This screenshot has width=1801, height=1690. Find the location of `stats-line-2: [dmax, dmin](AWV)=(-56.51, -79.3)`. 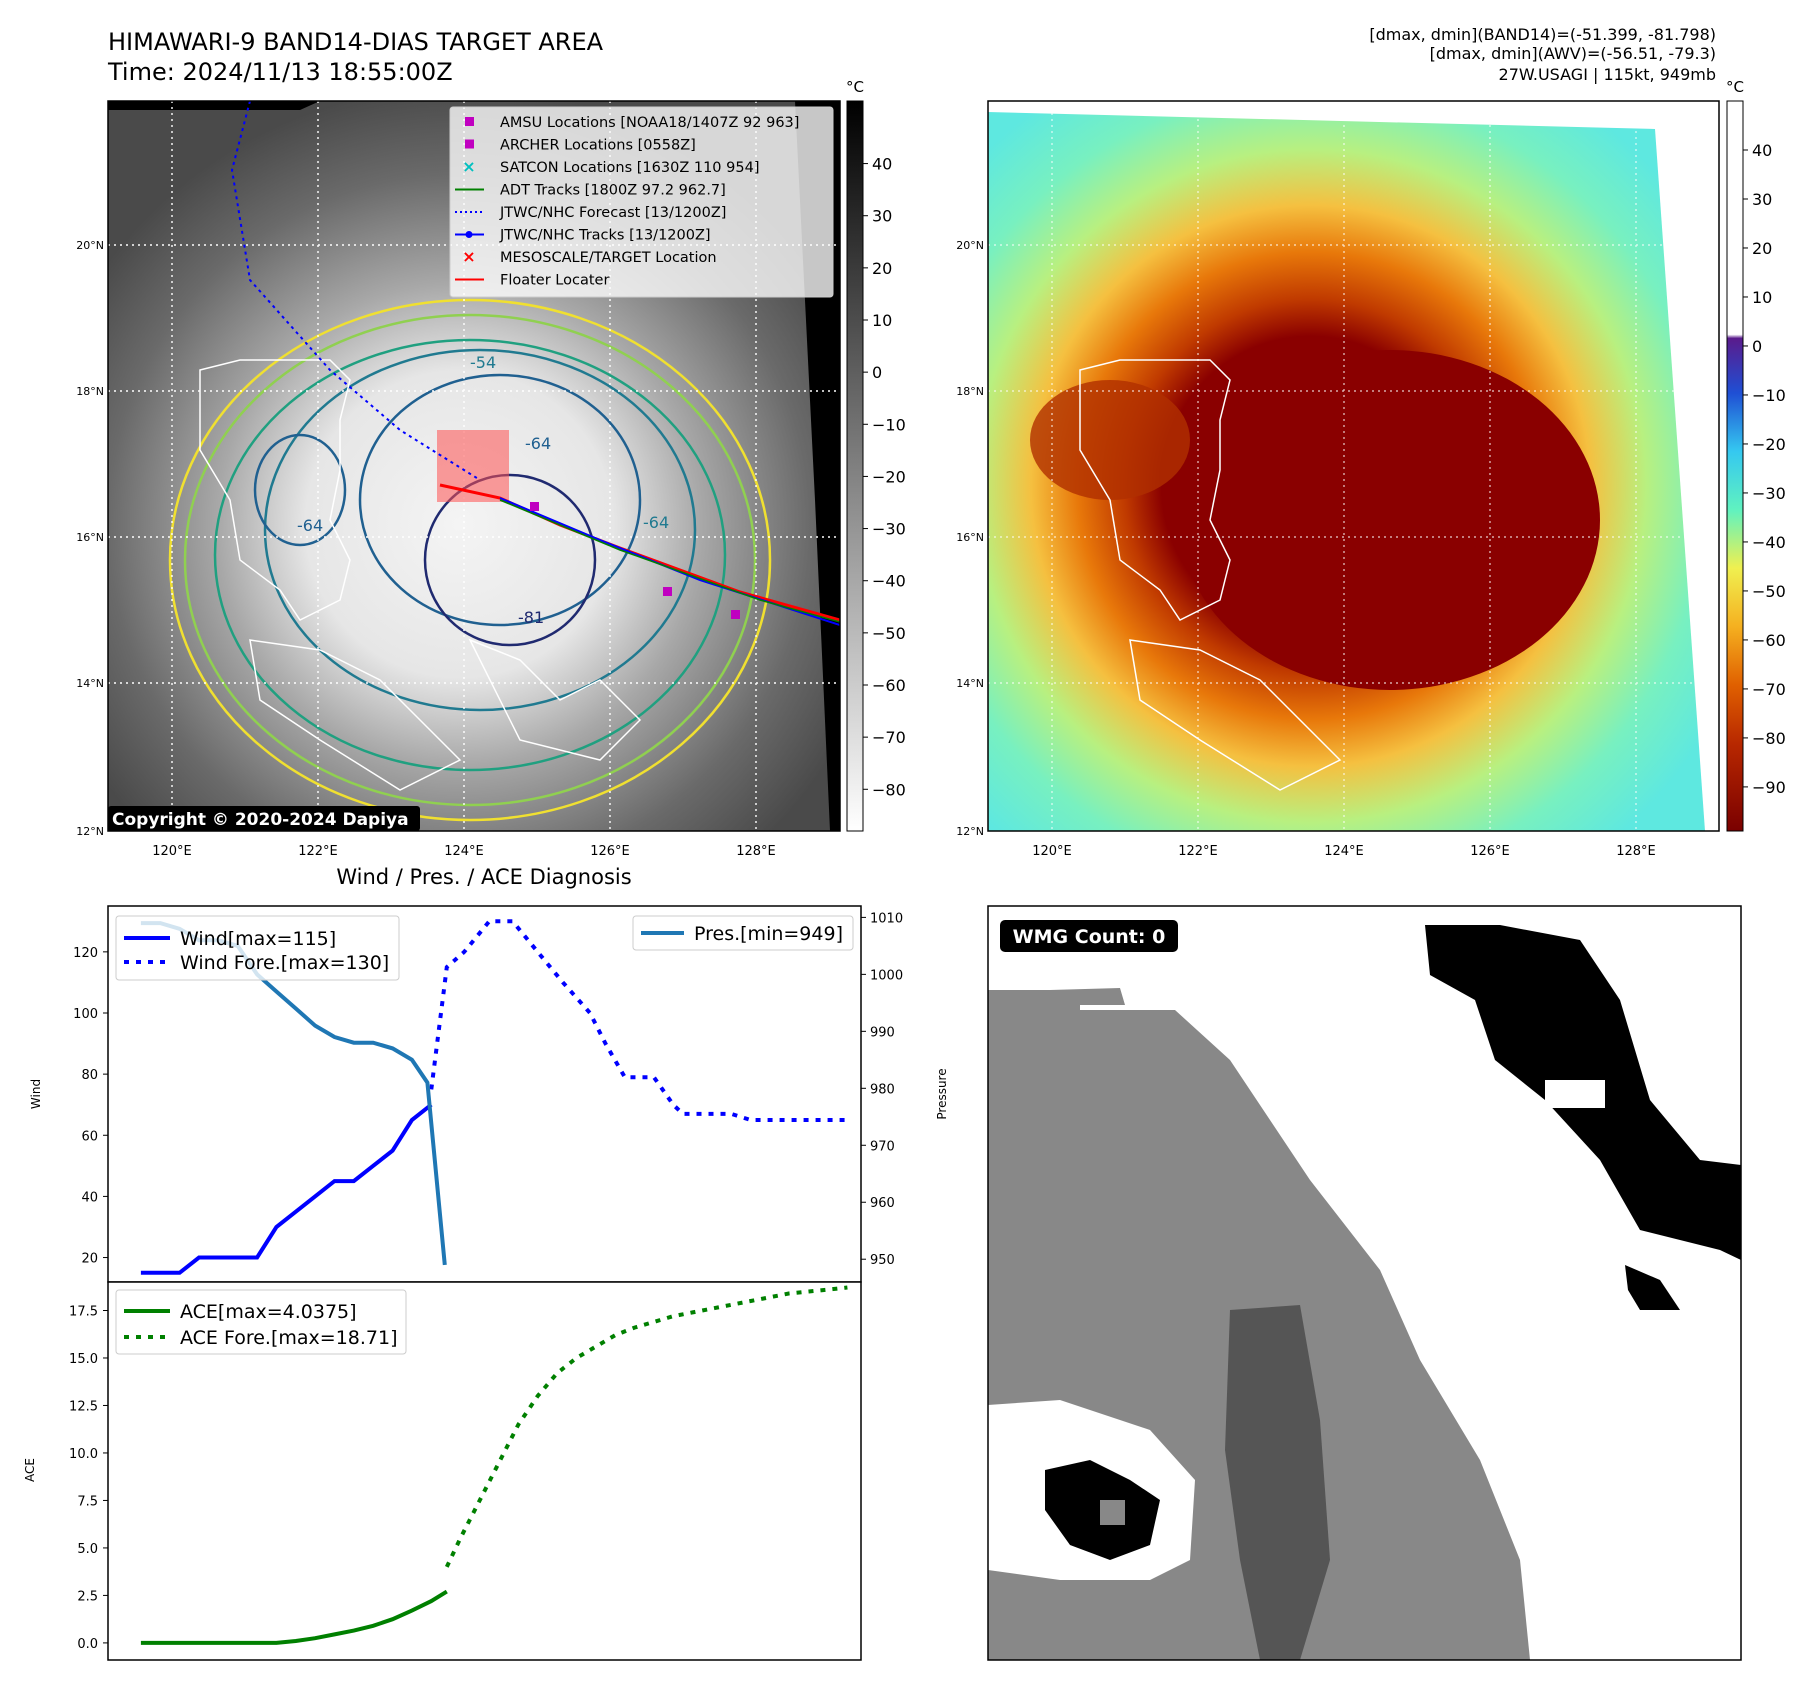

stats-line-2: [dmax, dmin](AWV)=(-56.51, -79.3) is located at coordinates (1573, 53).